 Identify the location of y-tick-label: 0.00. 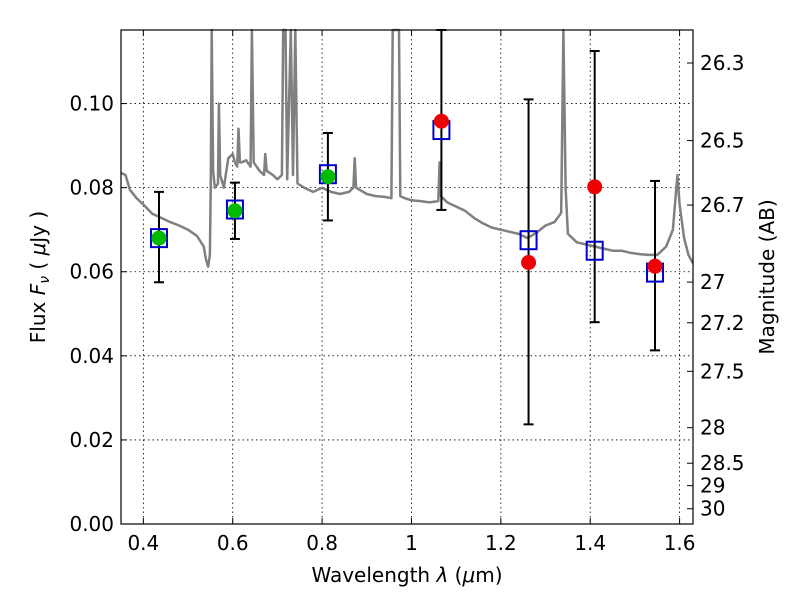
(91, 524).